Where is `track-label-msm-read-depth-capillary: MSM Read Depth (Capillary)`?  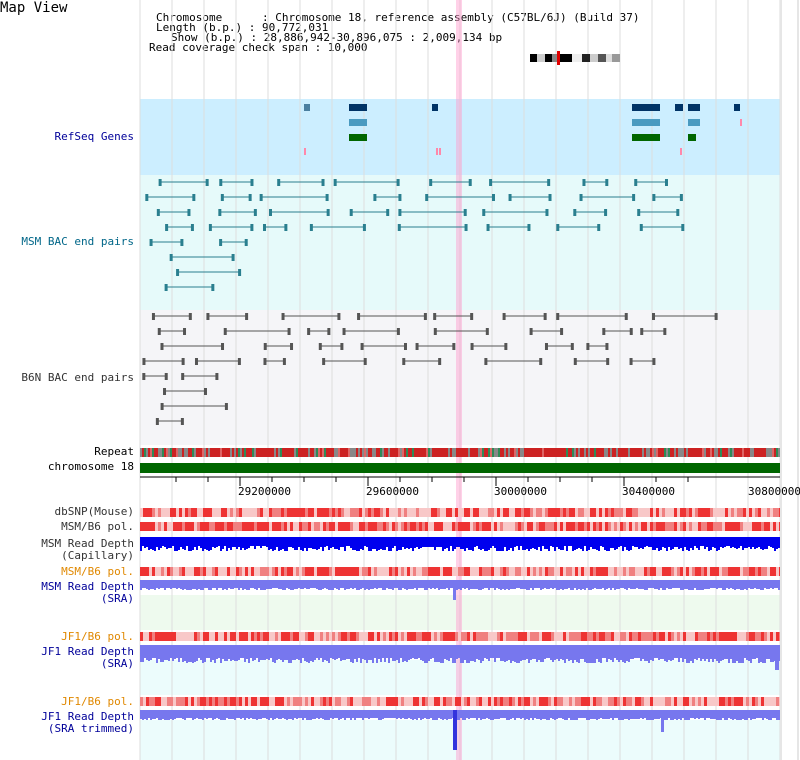 track-label-msm-read-depth-capillary: MSM Read Depth (Capillary) is located at coordinates (87, 550).